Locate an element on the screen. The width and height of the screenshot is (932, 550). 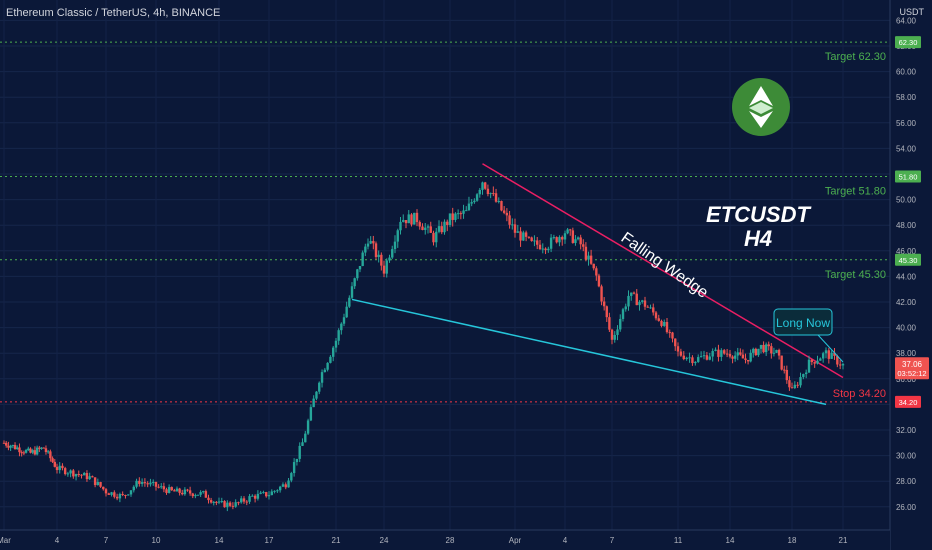
price-tick-label: 64.00 is located at coordinates (906, 20).